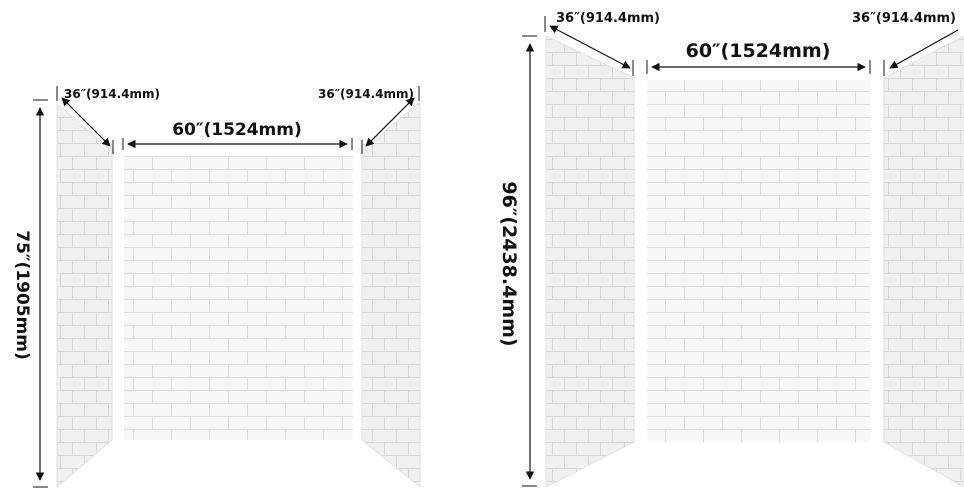  I want to click on height-label: 96″(2438.4mm), so click(509, 263).